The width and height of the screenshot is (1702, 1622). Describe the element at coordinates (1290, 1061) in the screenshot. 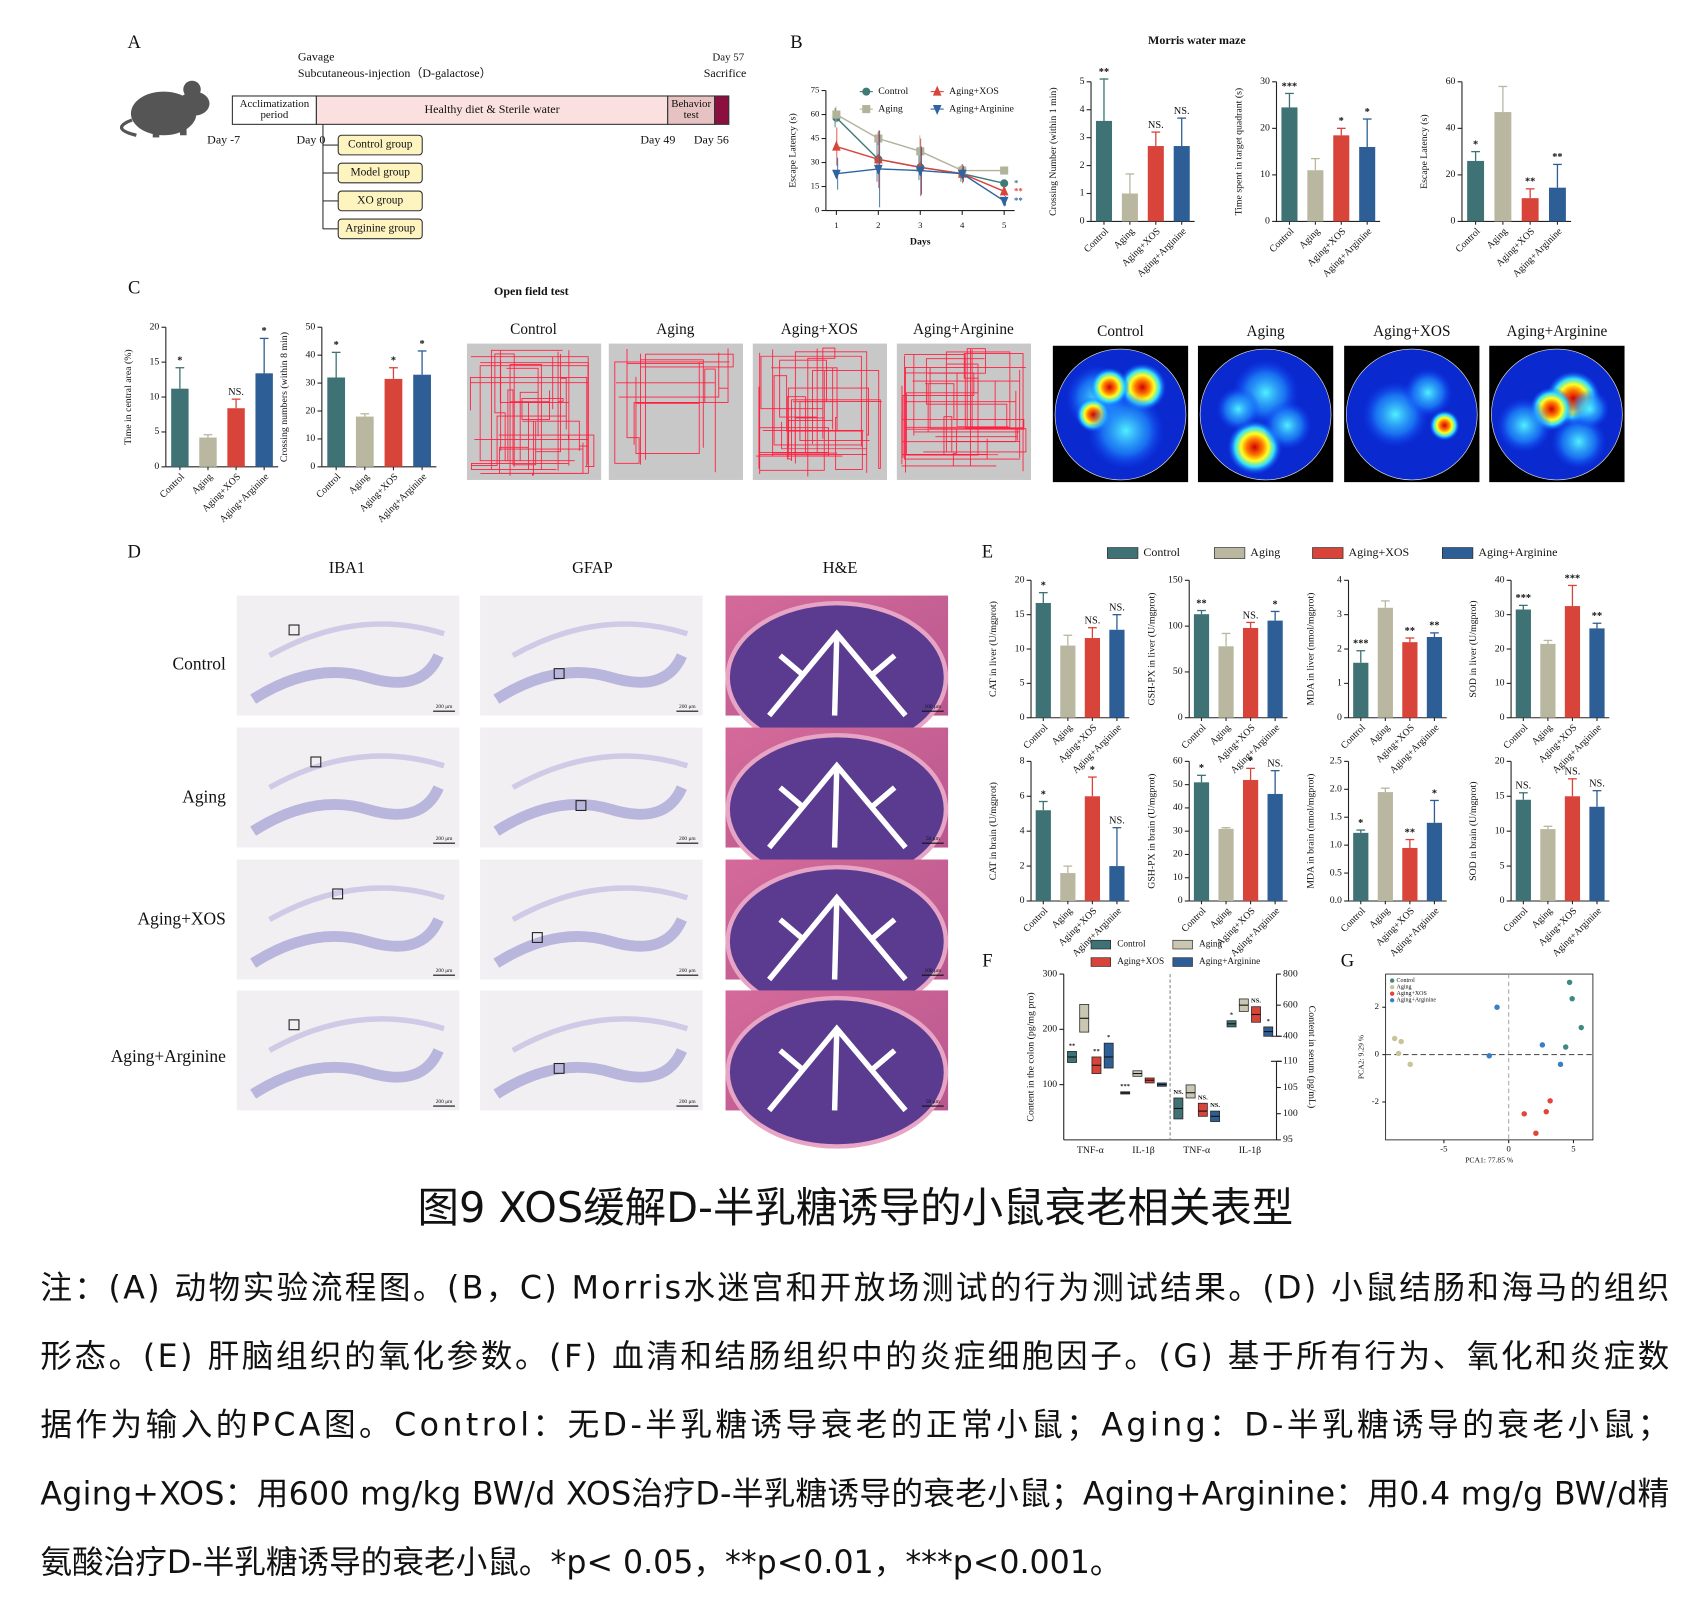

I see `y-tick-label: 110` at that location.